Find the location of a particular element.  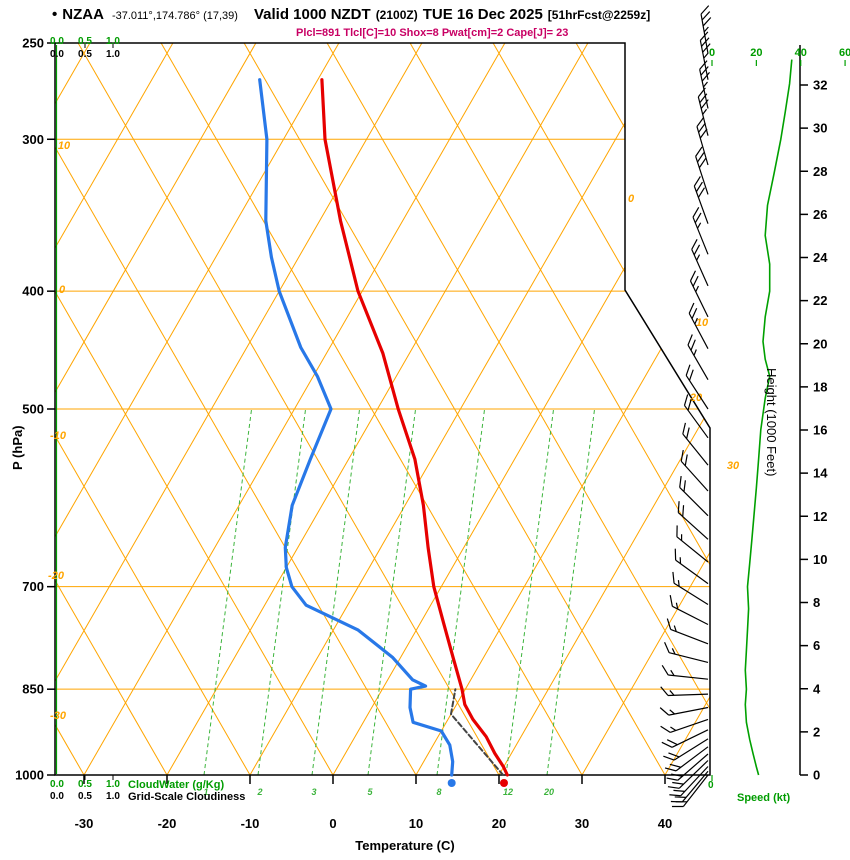

isotherm-label: 0 is located at coordinates (631, 199).